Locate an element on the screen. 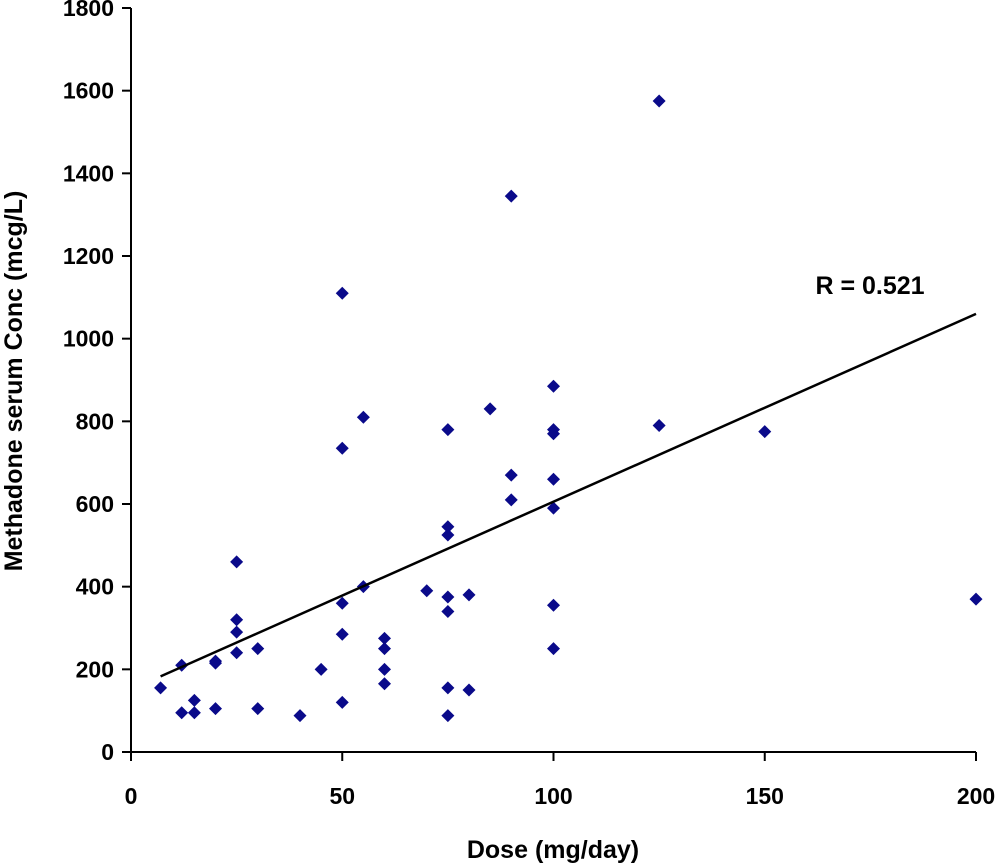  x-tick-label: 150 is located at coordinates (765, 796).